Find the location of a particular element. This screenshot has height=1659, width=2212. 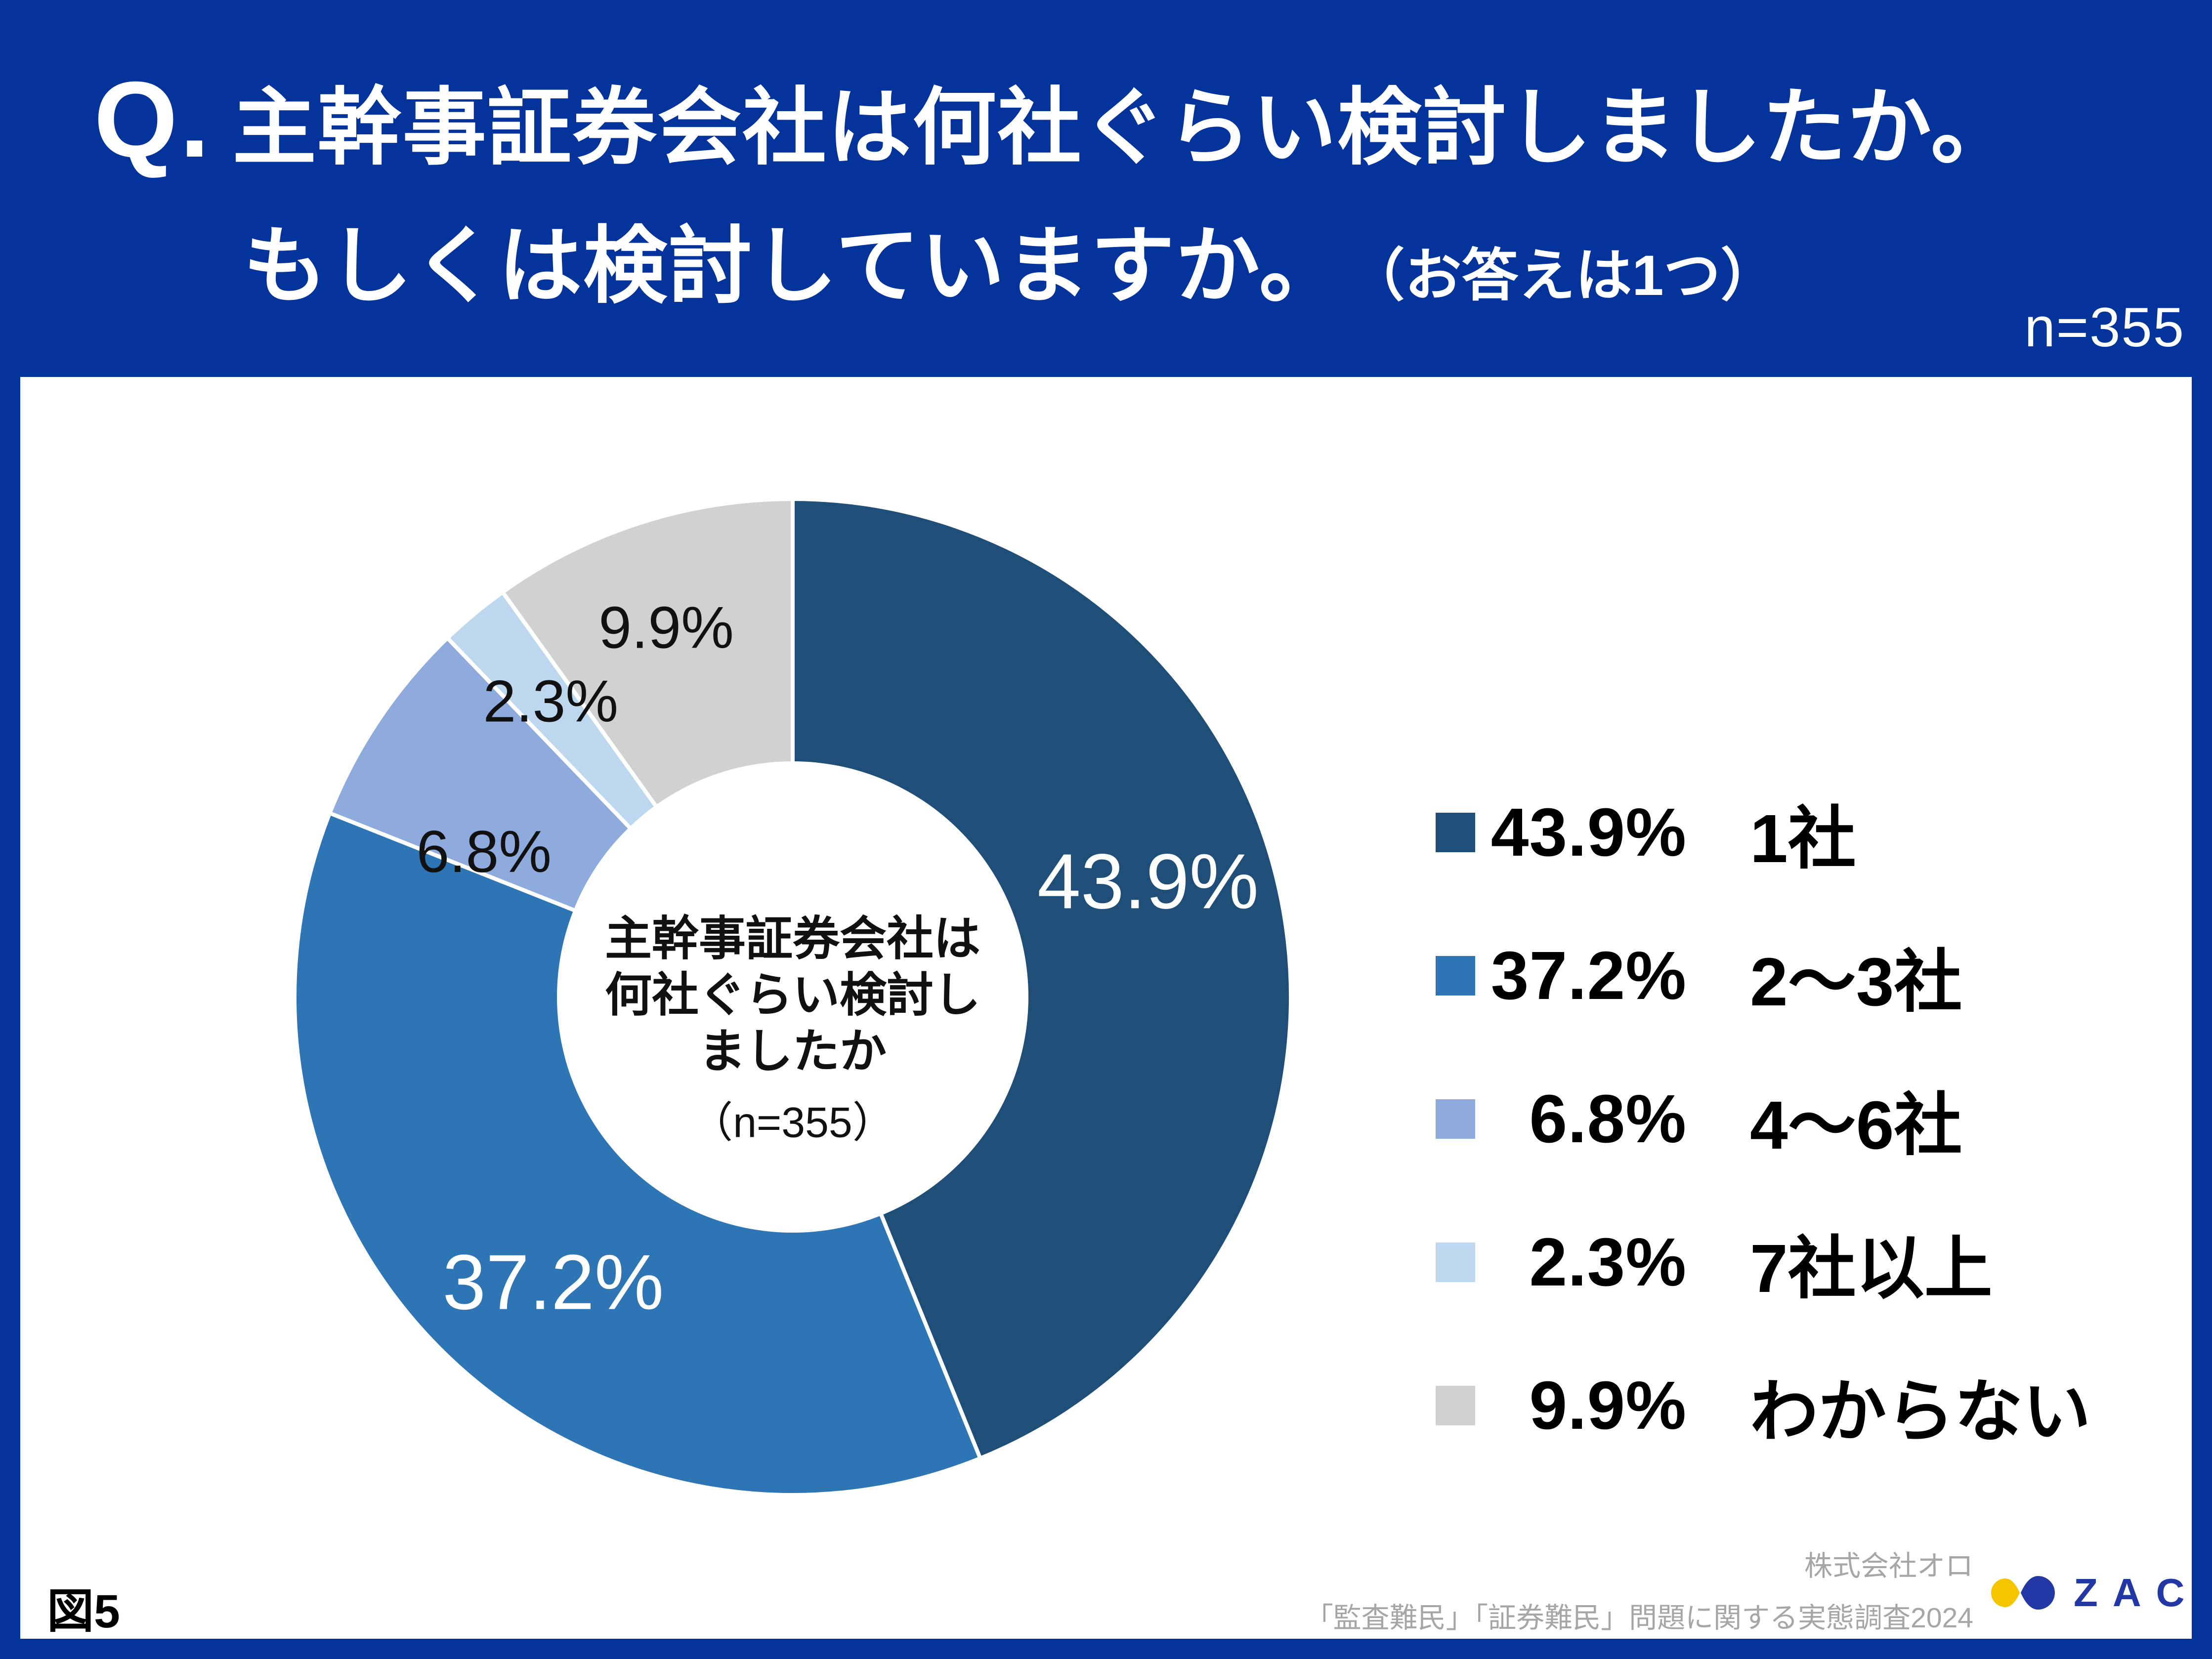

source-credit-company: 株式会社オロ is located at coordinates (1888, 1566).